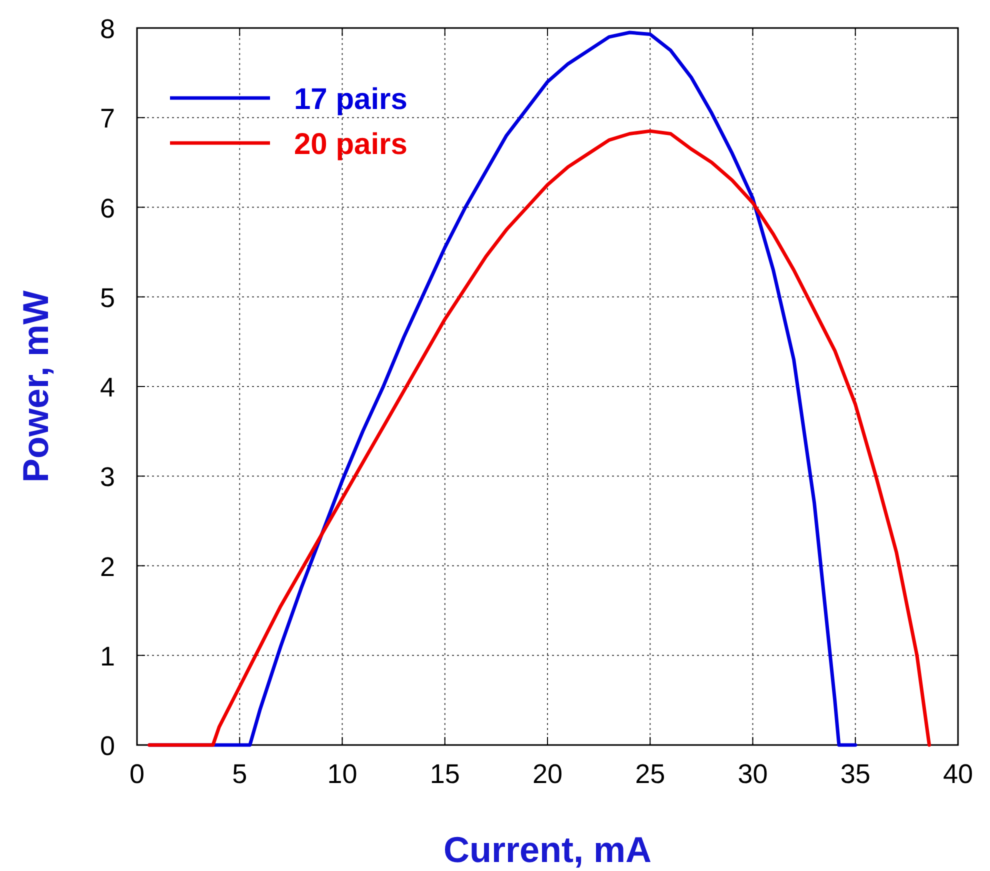 Image resolution: width=990 pixels, height=871 pixels. Describe the element at coordinates (351, 144) in the screenshot. I see `legend-label: 20 pairs` at that location.